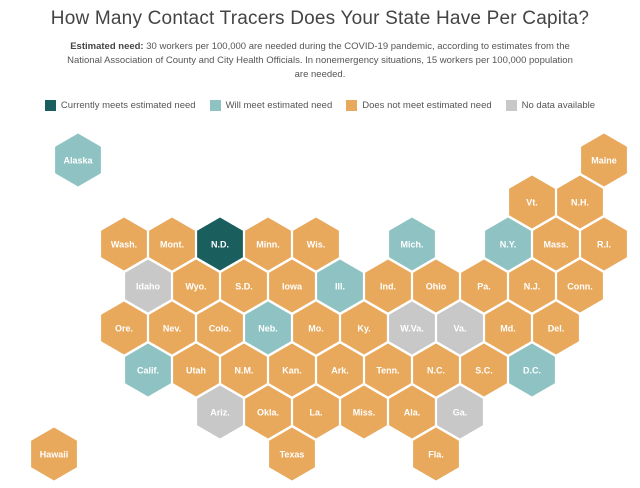  I want to click on legend-swatch-not, so click(352, 105).